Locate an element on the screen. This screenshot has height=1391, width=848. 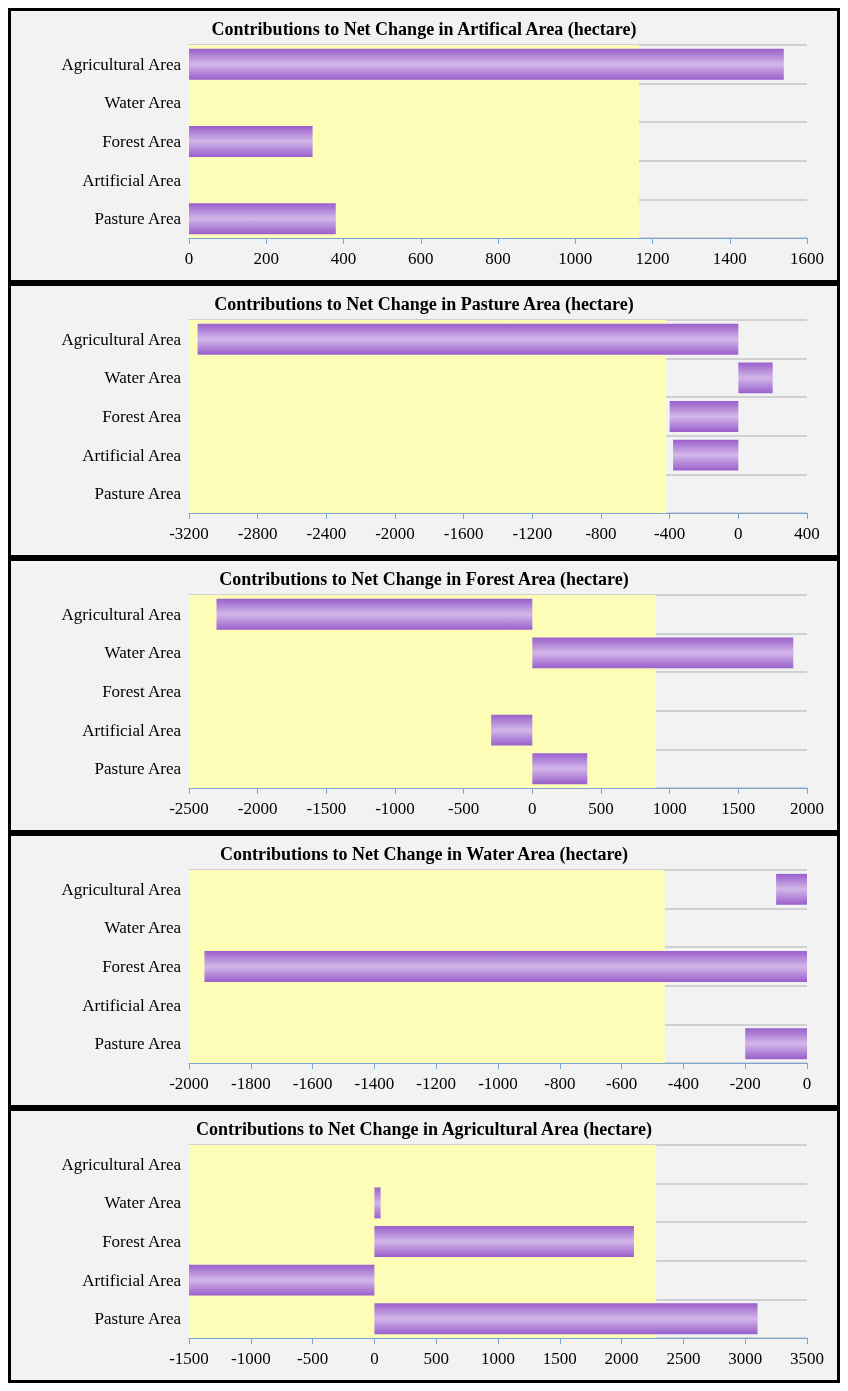
x-tick-label: 200 is located at coordinates (266, 258).